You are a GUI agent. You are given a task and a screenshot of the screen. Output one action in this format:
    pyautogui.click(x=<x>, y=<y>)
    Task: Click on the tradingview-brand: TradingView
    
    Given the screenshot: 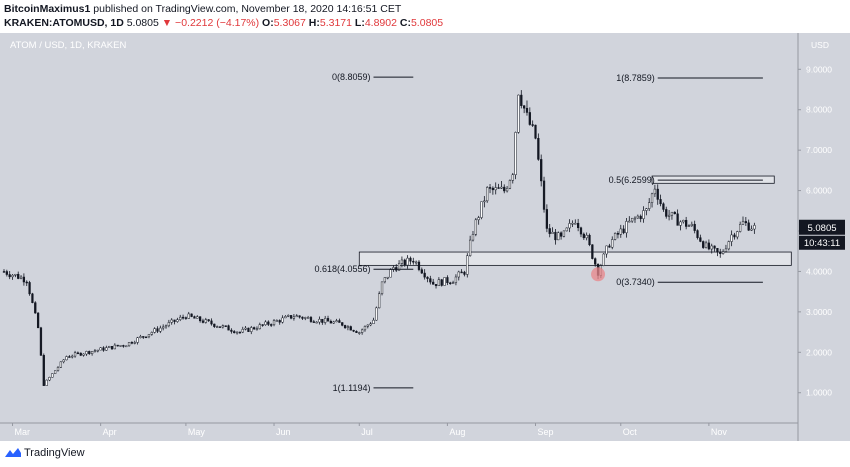 What is the action you would take?
    pyautogui.click(x=54, y=453)
    